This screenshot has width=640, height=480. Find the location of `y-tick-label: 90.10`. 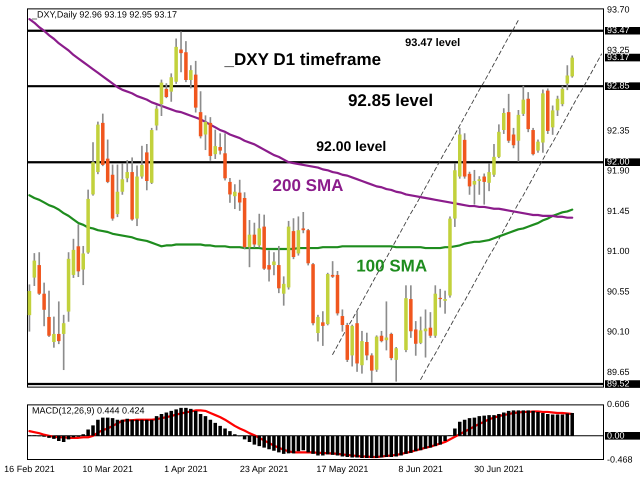

y-tick-label: 90.10 is located at coordinates (618, 331).